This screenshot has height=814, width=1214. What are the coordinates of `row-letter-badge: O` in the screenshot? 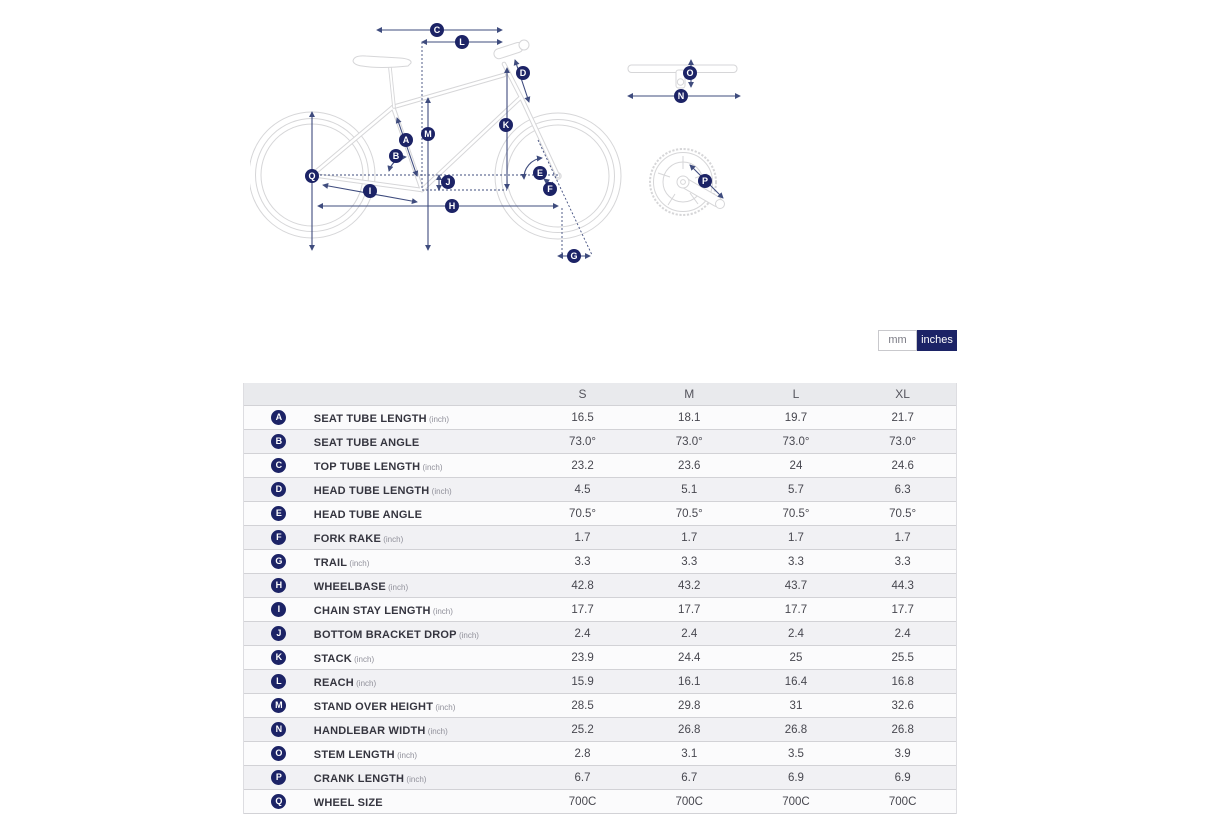 It's located at (279, 753).